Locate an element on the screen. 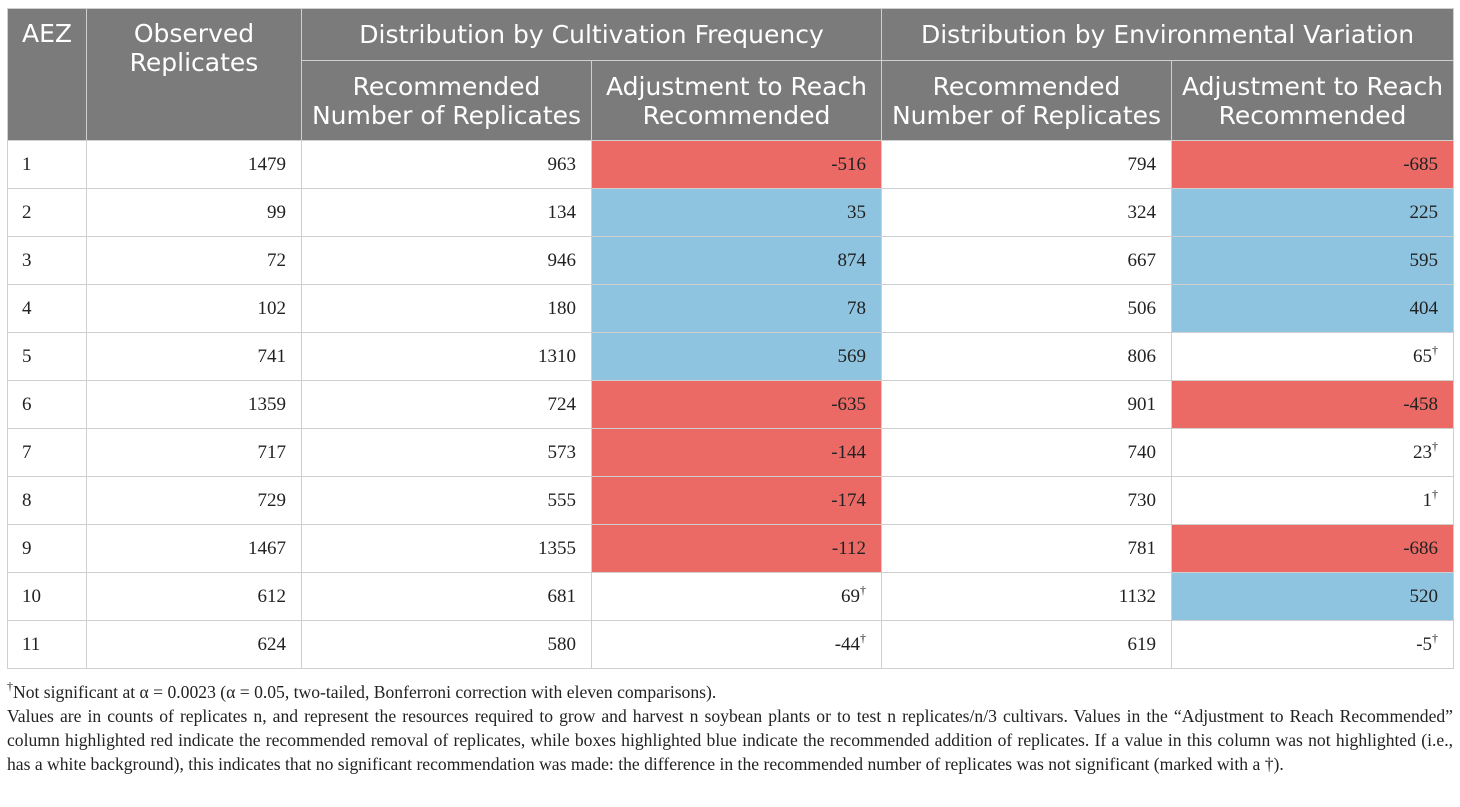 The width and height of the screenshot is (1460, 807). cell-adjustment-environment: 595 is located at coordinates (1313, 260).